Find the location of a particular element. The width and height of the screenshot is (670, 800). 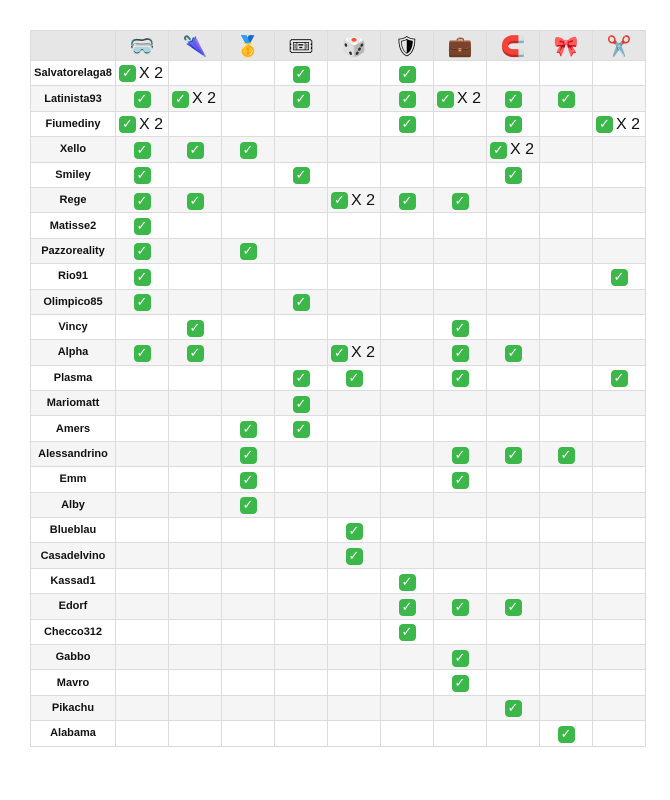

column-header: ✂️ is located at coordinates (619, 45).